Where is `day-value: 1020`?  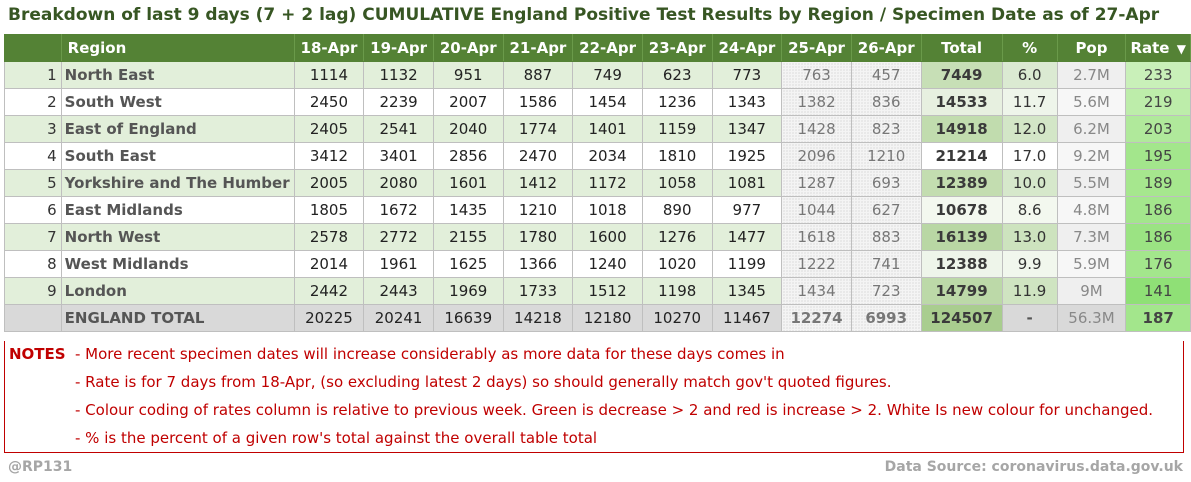 day-value: 1020 is located at coordinates (677, 264).